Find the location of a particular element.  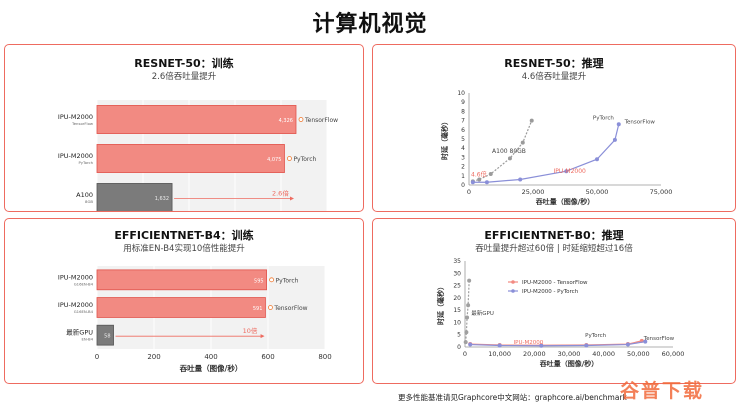

y-tick-label: 25 is located at coordinates (457, 286).